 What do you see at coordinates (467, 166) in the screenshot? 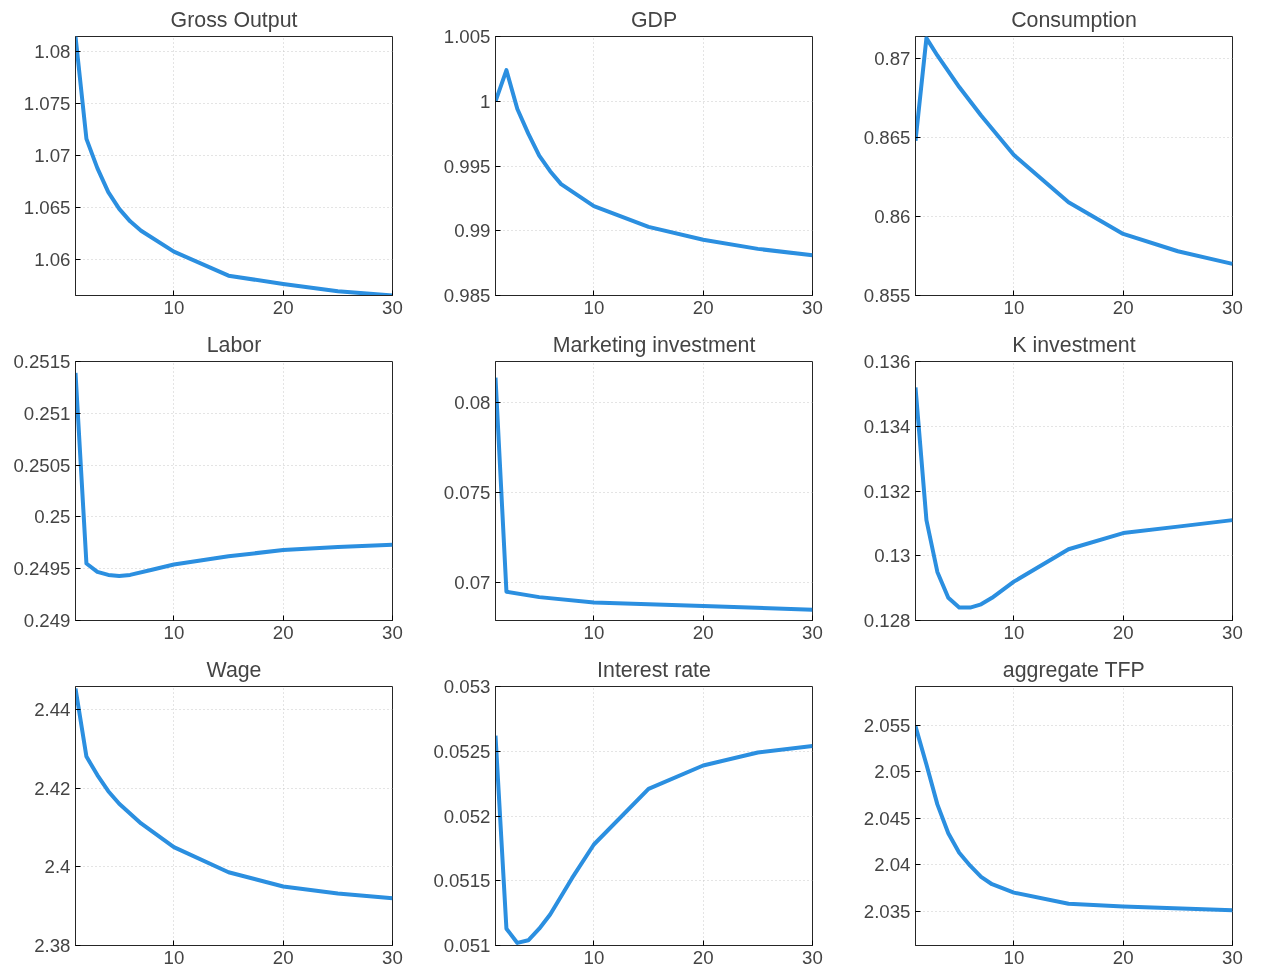
I see `y-tick-label: 0.995` at bounding box center [467, 166].